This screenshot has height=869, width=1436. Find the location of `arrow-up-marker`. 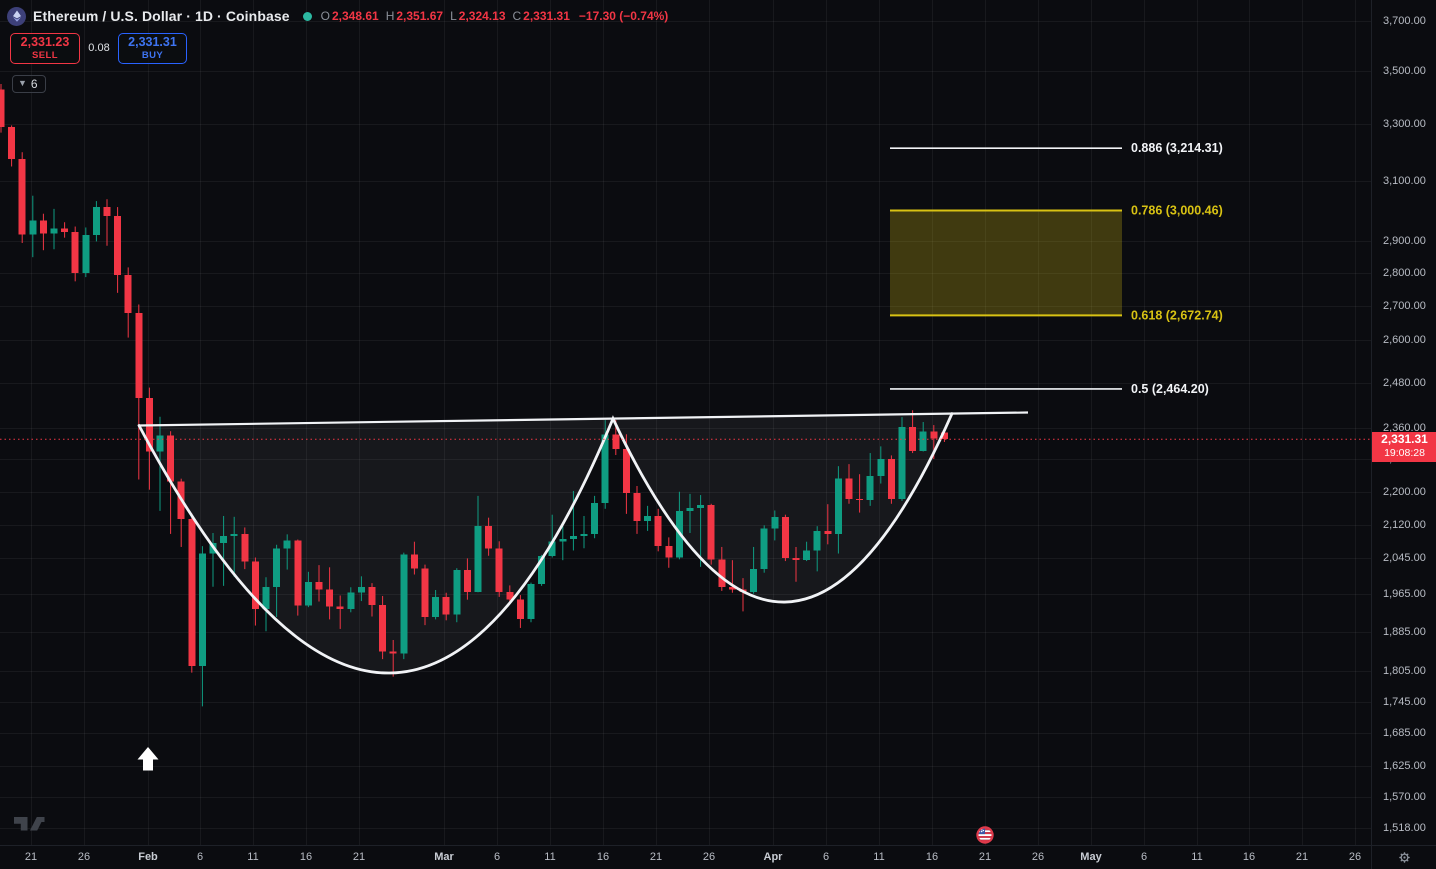

arrow-up-marker is located at coordinates (148, 759).